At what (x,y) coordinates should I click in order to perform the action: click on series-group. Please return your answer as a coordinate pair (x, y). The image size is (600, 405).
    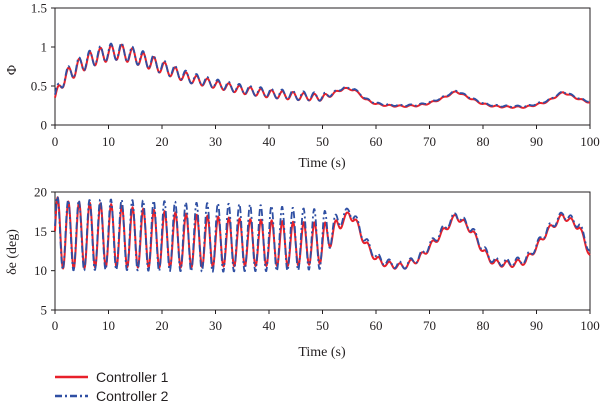
    Looking at the image, I should click on (322, 75).